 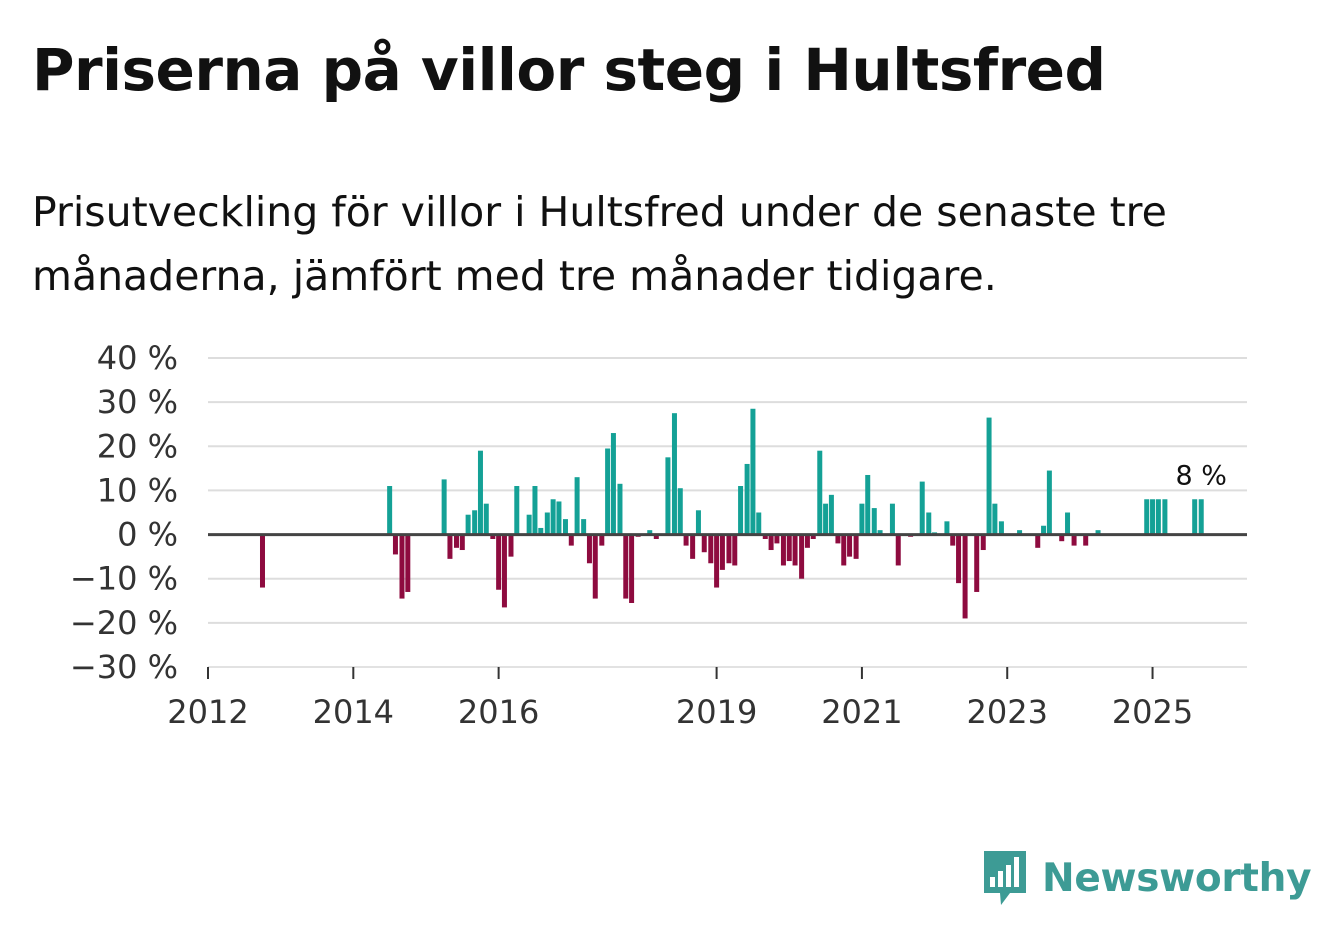 What do you see at coordinates (207, 712) in the screenshot?
I see `x-tick-label: 2012` at bounding box center [207, 712].